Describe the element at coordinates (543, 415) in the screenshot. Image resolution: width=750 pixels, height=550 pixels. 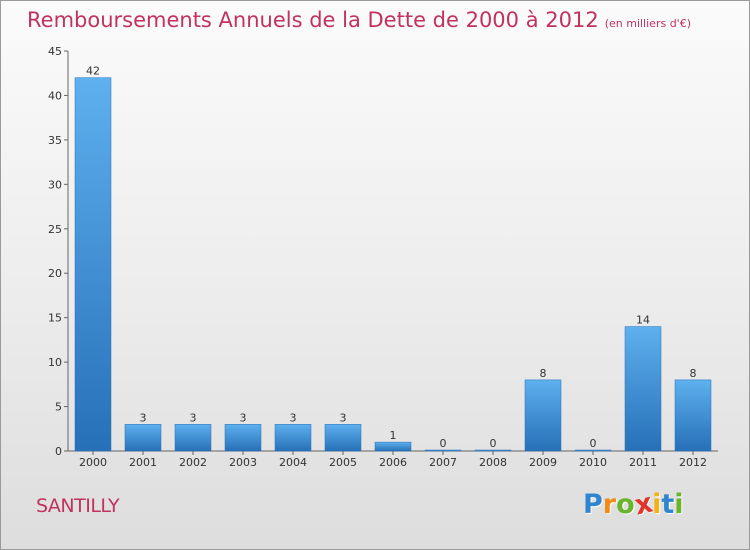
I see `bar-2009` at that location.